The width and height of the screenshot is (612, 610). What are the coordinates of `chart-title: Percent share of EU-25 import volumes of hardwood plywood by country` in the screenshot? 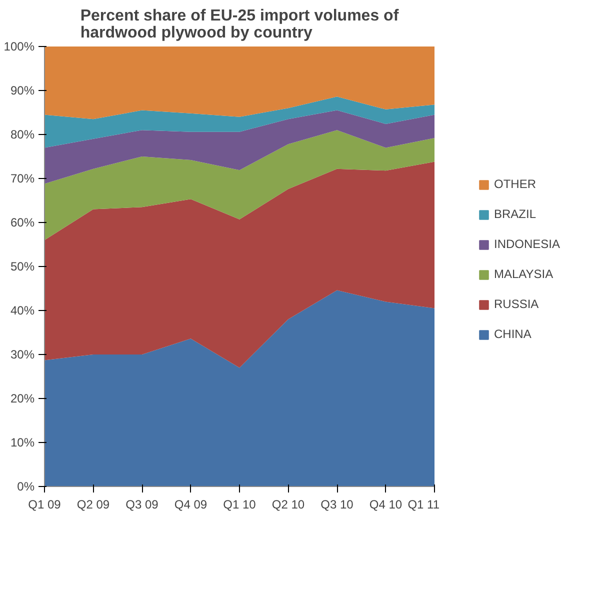 It's located at (240, 25).